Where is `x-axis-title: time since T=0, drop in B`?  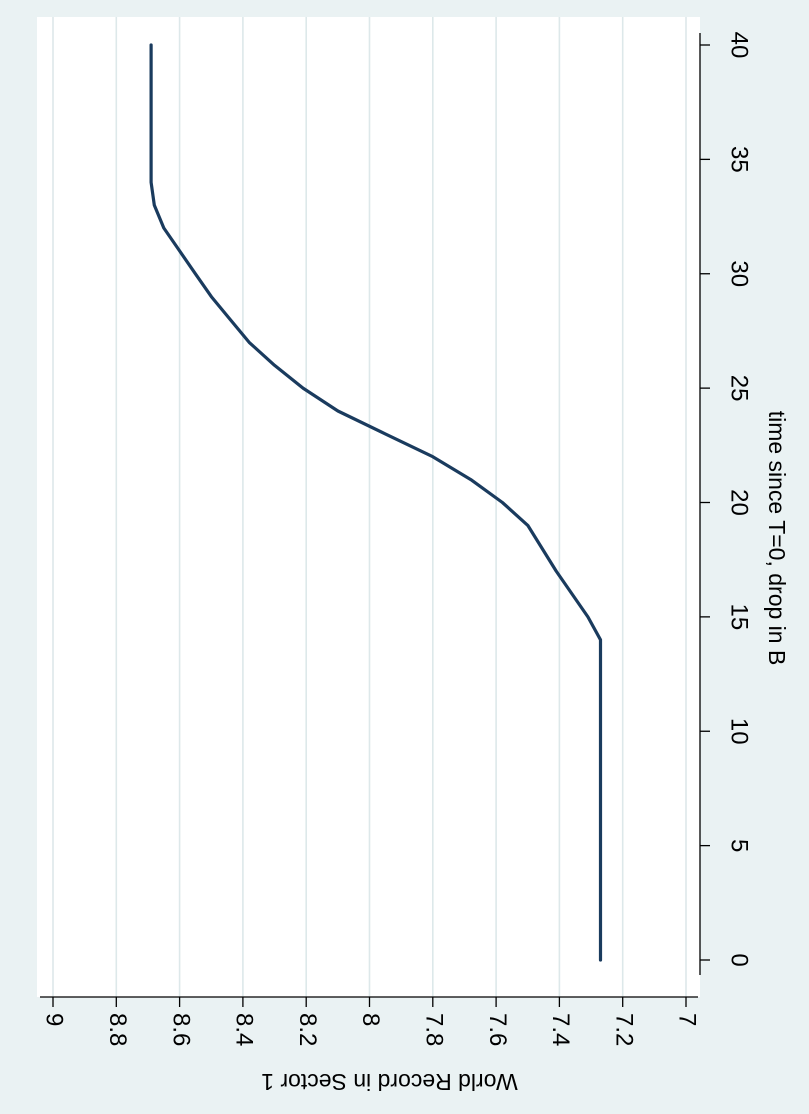
x-axis-title: time since T=0, drop in B is located at coordinates (777, 538).